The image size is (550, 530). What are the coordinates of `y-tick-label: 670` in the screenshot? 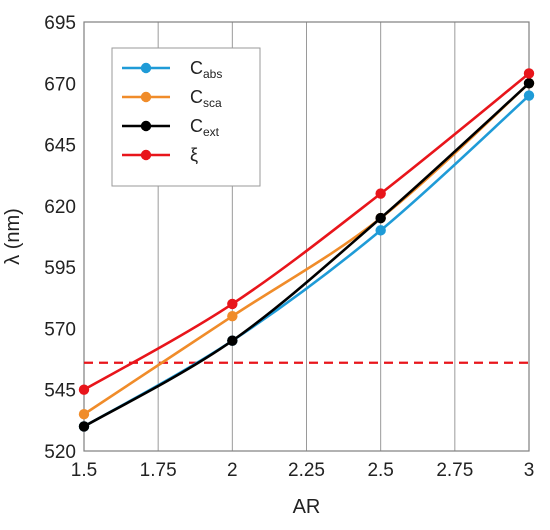 It's located at (60, 84).